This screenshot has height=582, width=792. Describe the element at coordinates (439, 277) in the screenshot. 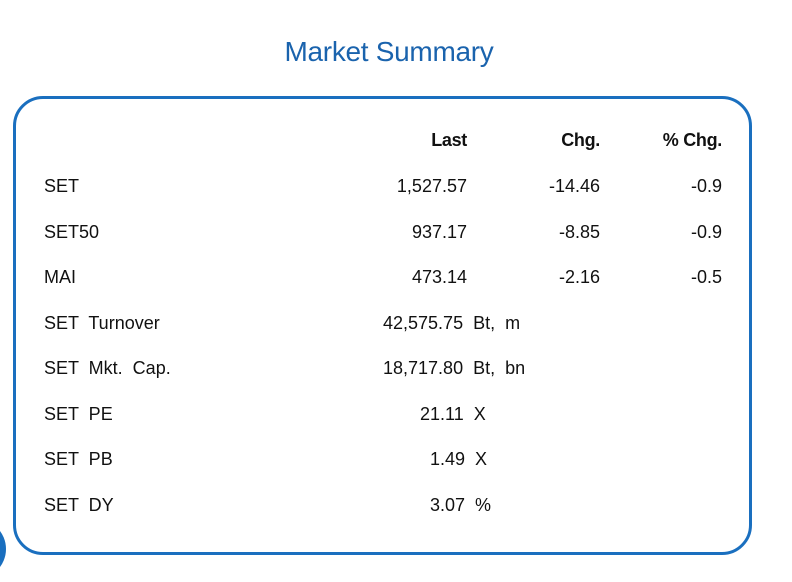

I see `row-last: 473.14` at that location.